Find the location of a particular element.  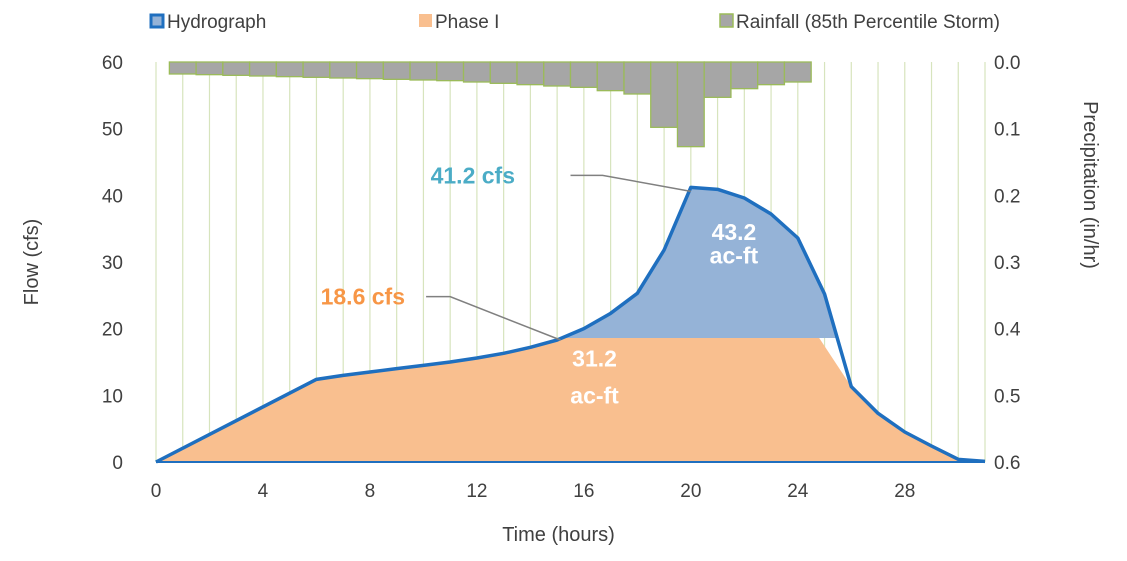

legend-label: Phase I is located at coordinates (467, 22).